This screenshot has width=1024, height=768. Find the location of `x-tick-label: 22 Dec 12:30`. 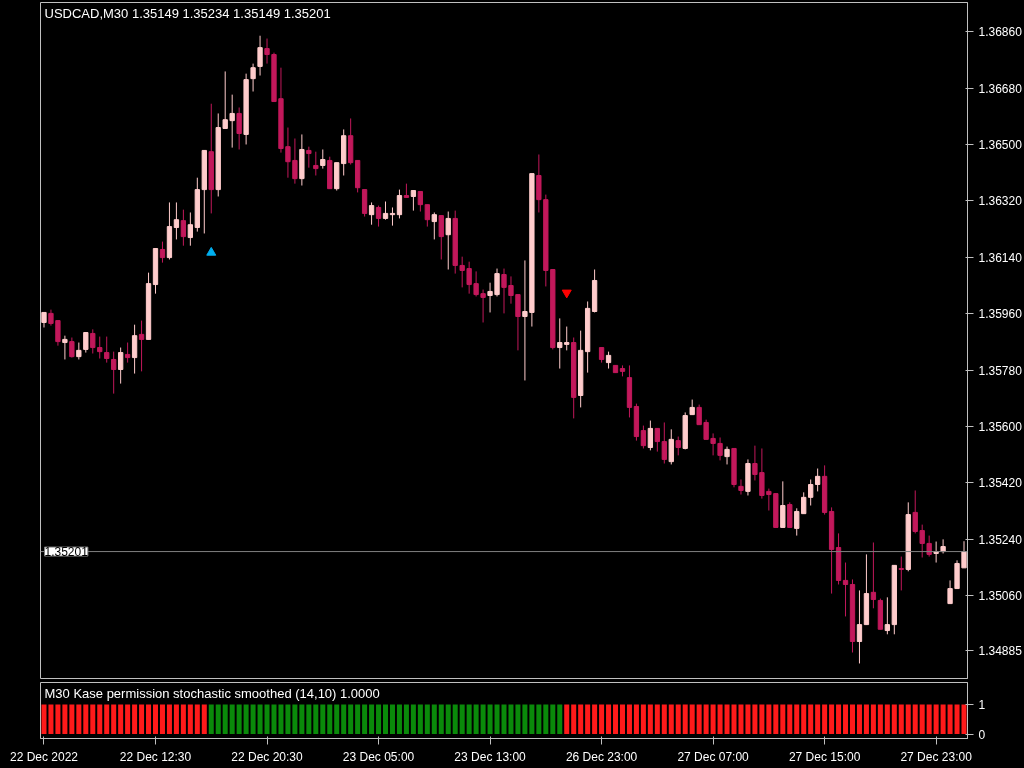

x-tick-label: 22 Dec 12:30 is located at coordinates (155, 756).